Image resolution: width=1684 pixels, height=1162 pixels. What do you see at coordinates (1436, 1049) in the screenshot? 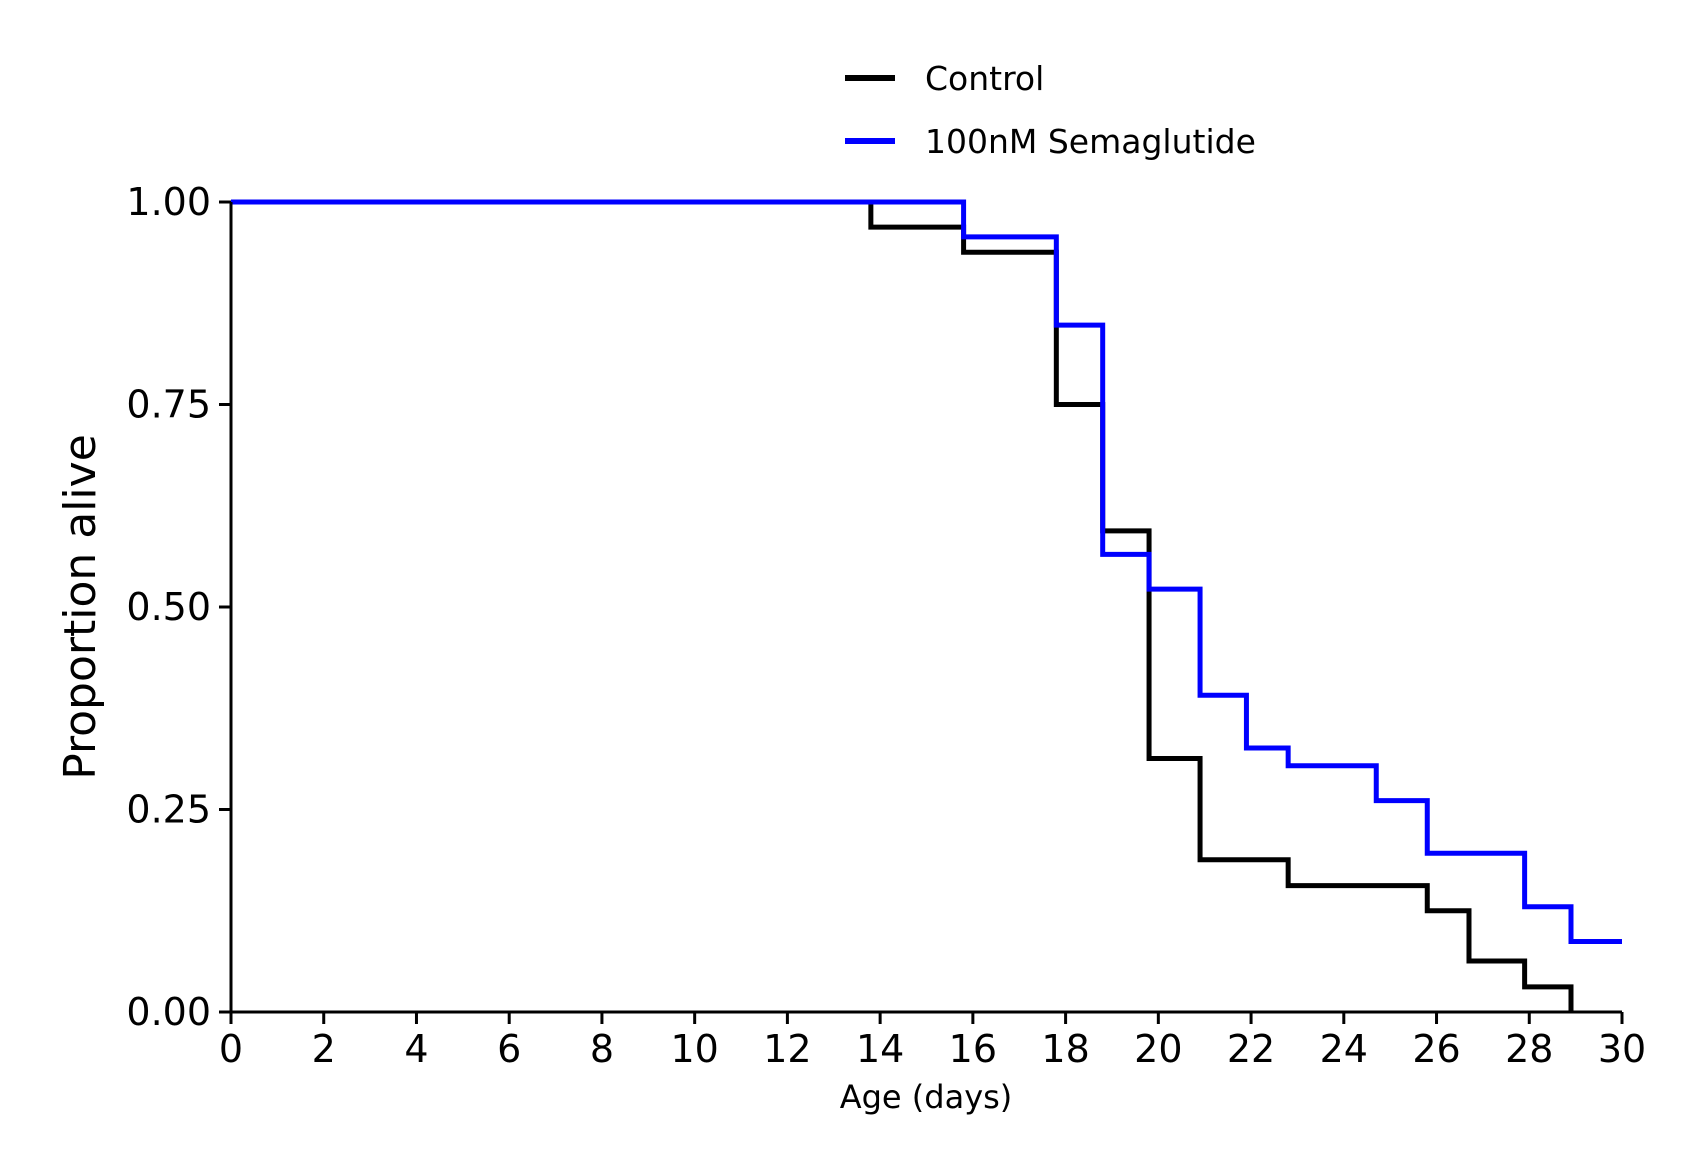
I see `x-tick-label: 26` at bounding box center [1436, 1049].